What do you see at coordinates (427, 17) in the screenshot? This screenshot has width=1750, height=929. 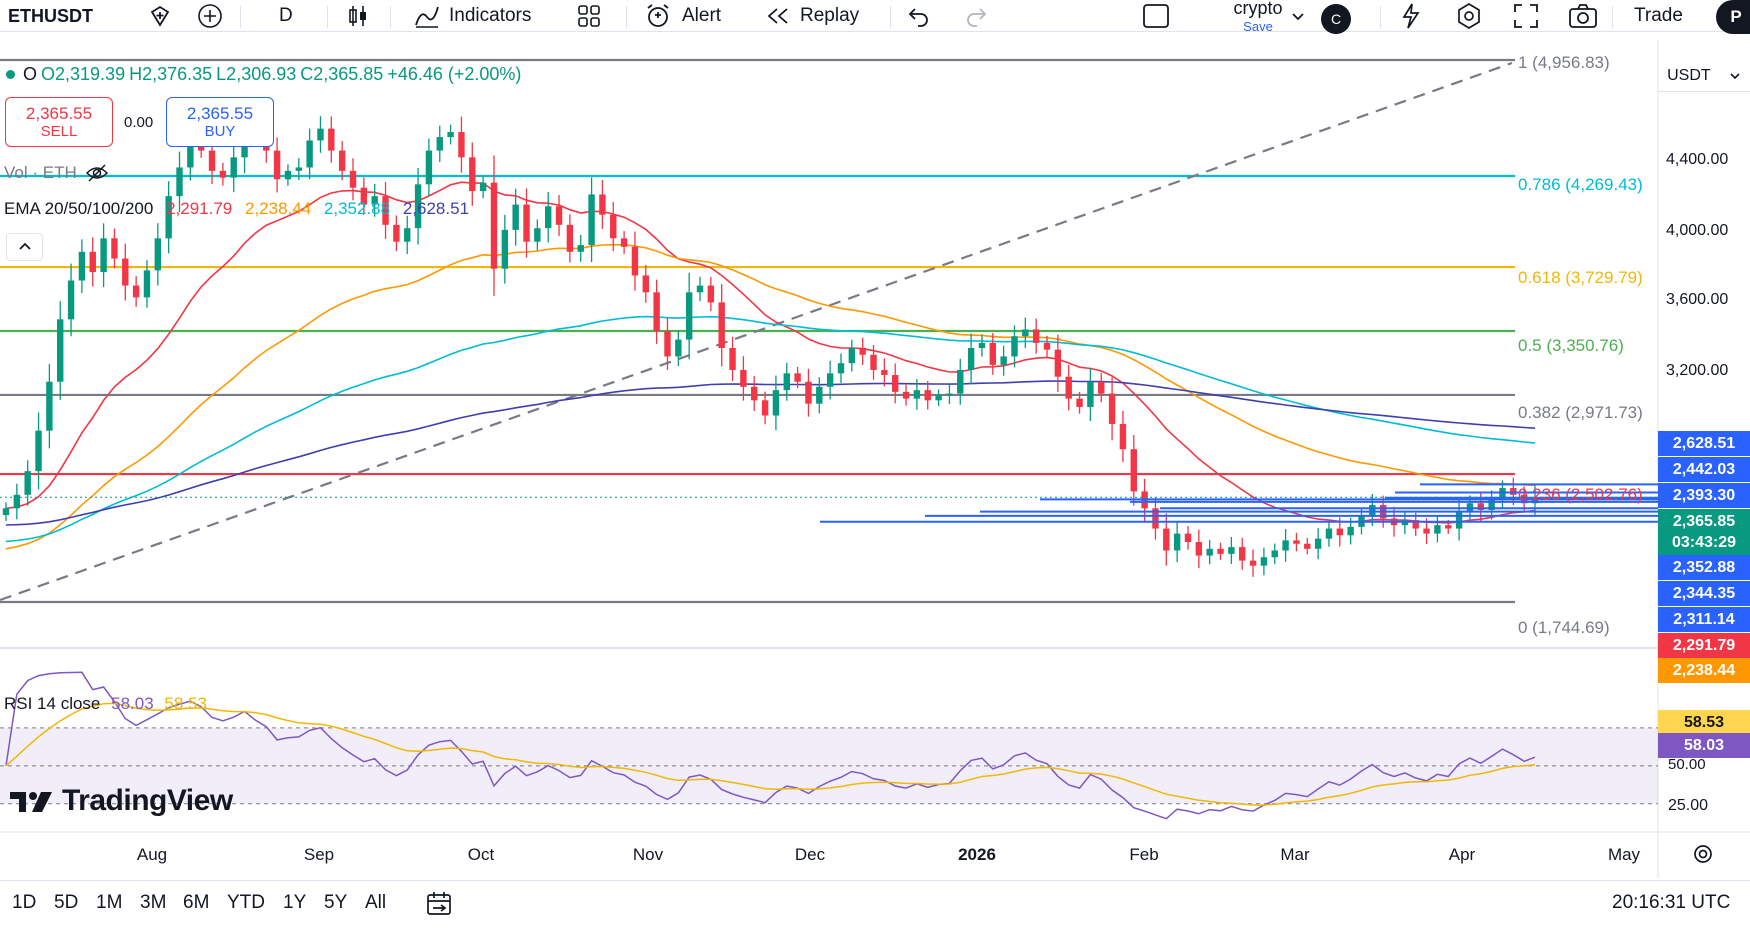 I see `indicators-icon` at bounding box center [427, 17].